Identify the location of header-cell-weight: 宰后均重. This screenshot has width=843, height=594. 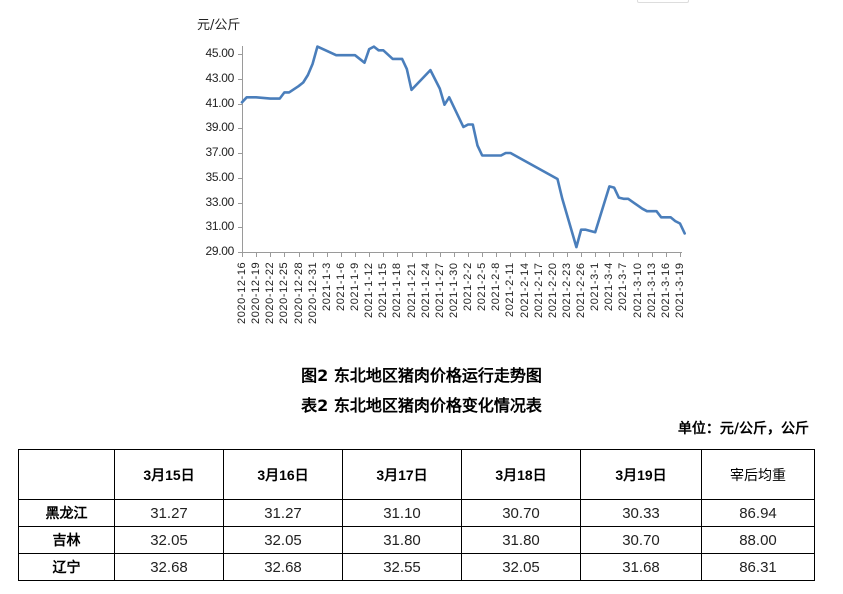
(758, 474).